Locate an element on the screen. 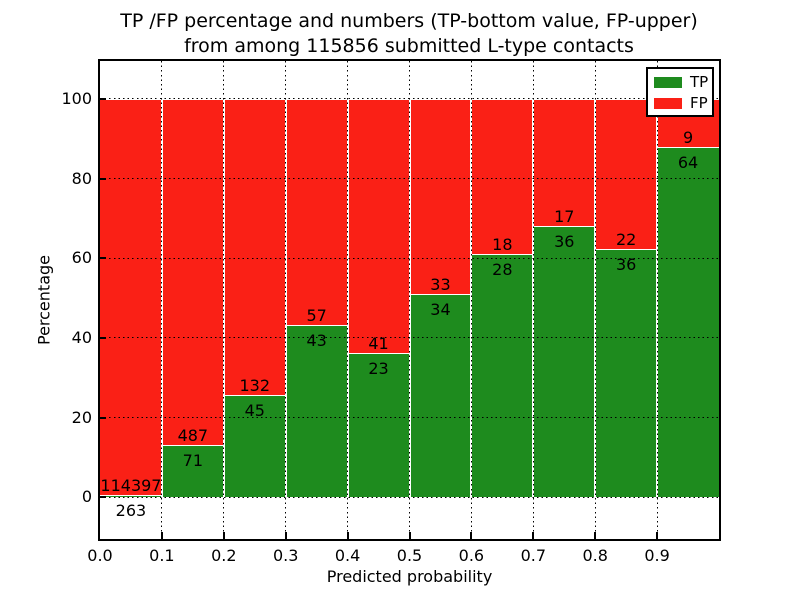 The image size is (800, 600). x-tick-label: 0.5 is located at coordinates (409, 555).